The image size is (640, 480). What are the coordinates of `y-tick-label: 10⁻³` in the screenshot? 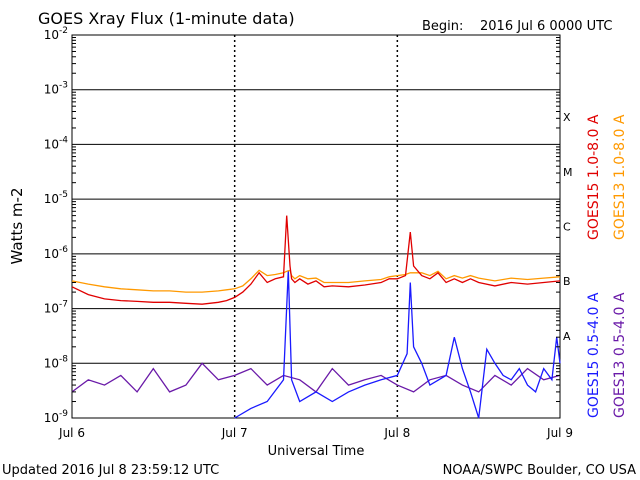 It's located at (56, 89).